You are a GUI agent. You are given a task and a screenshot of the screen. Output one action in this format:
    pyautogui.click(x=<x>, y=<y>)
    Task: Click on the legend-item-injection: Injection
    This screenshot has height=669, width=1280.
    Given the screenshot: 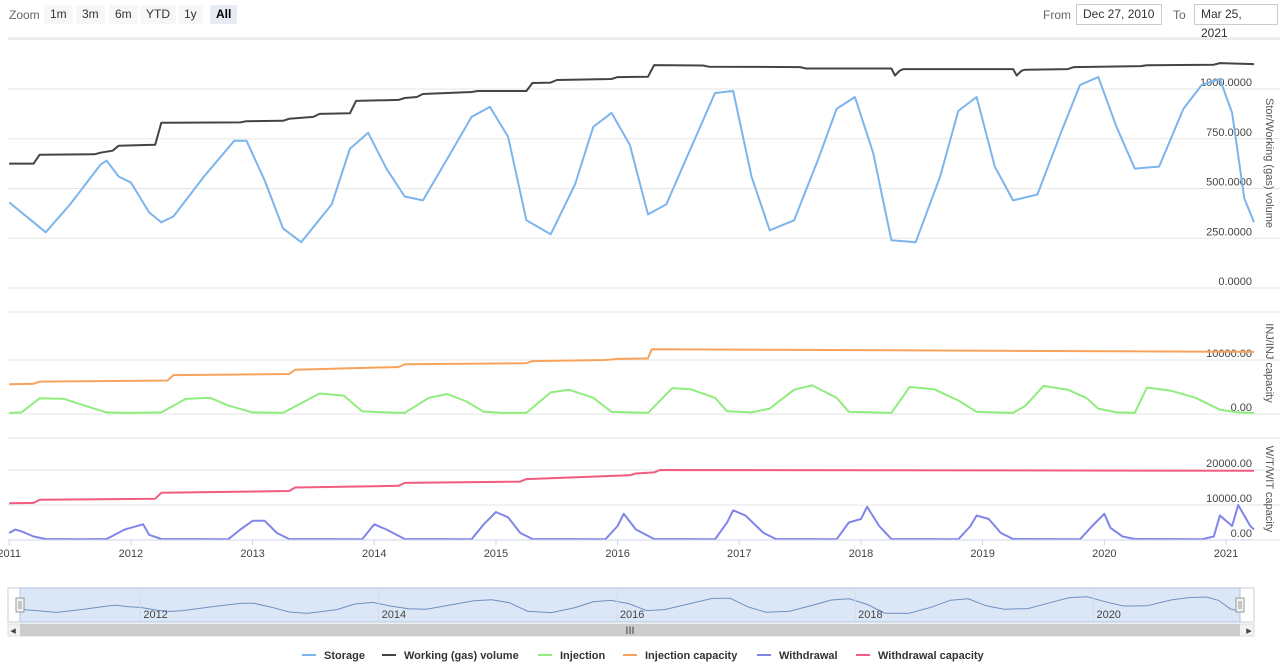 What is the action you would take?
    pyautogui.click(x=571, y=656)
    